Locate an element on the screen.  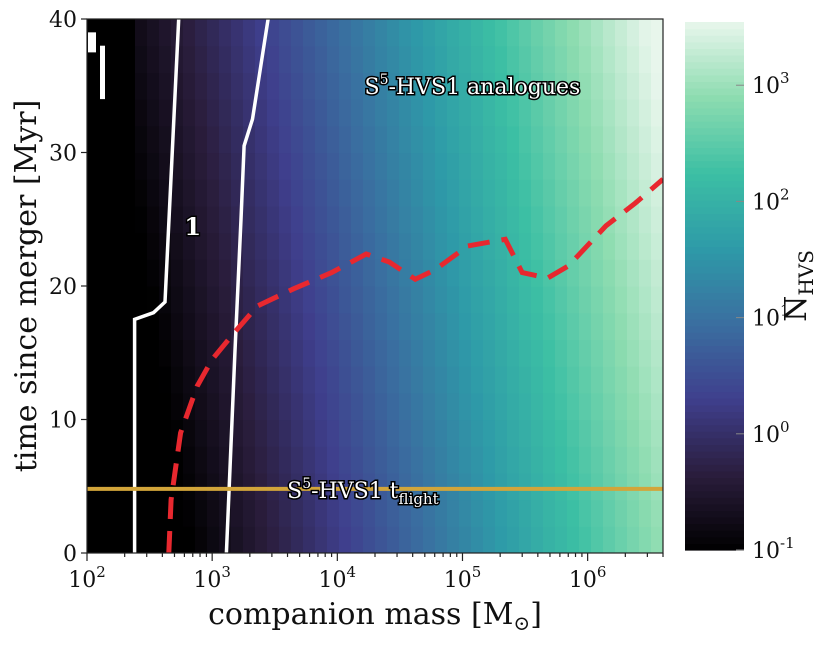
x-tick-label: 10⁶ is located at coordinates (588, 578).